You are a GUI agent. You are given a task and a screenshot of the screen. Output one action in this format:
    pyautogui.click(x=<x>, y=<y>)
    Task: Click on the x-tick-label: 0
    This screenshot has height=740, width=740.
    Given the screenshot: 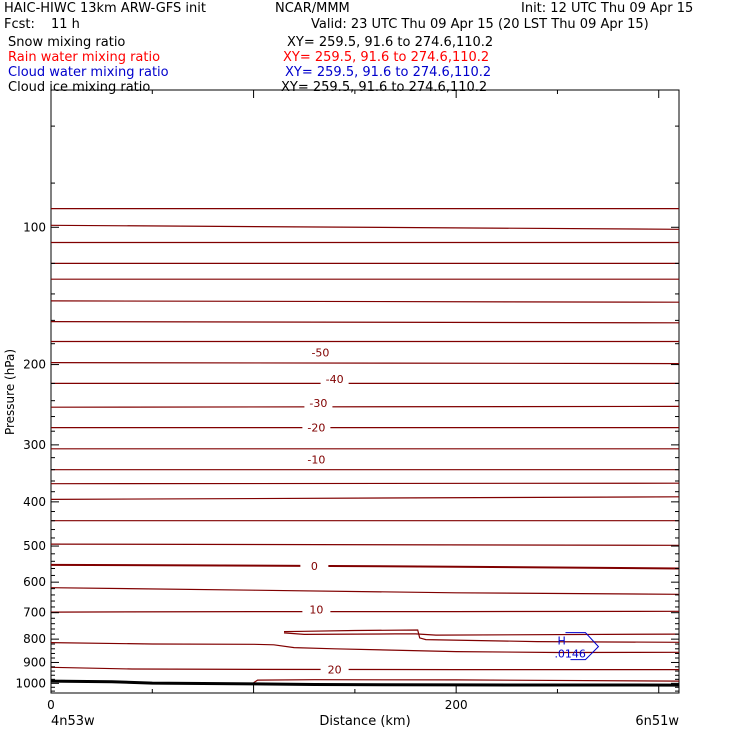 What is the action you would take?
    pyautogui.click(x=51, y=705)
    